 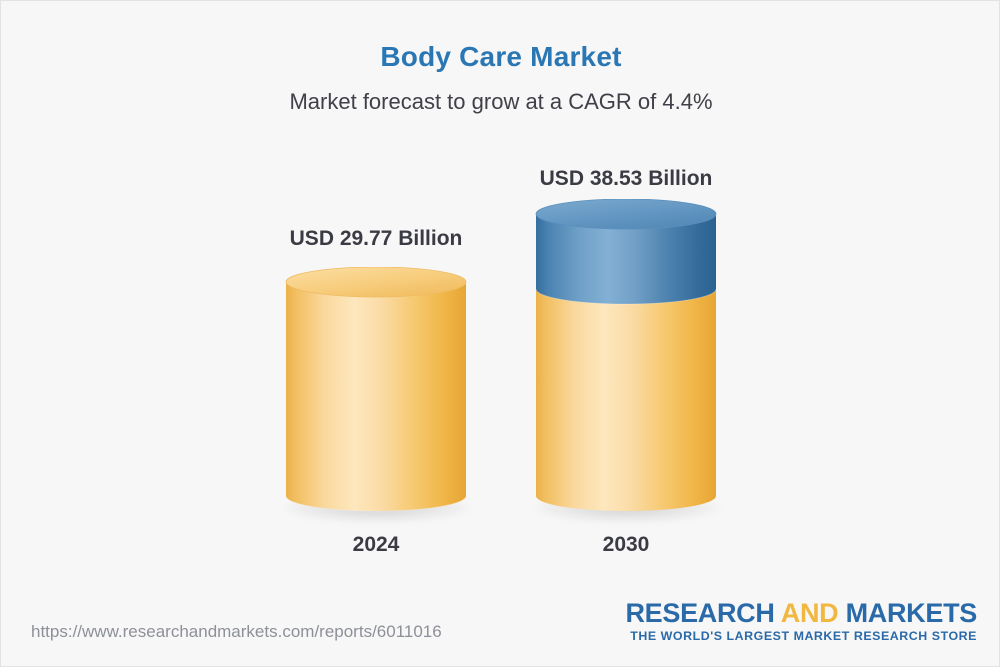 I want to click on logo-wordmark: RESEARCH AND MARKETS, so click(x=801, y=613).